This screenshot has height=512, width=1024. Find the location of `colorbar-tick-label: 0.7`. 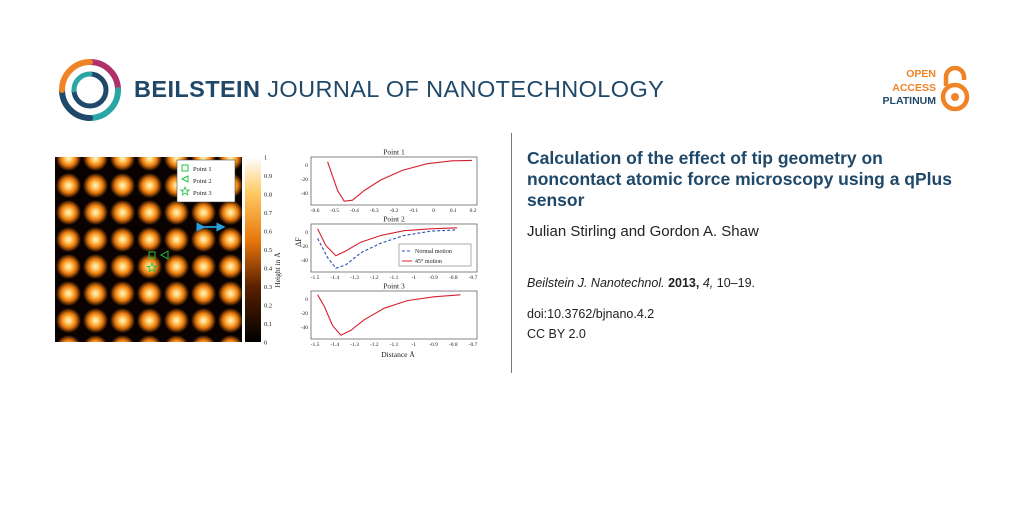

colorbar-tick-label: 0.7 is located at coordinates (268, 213).